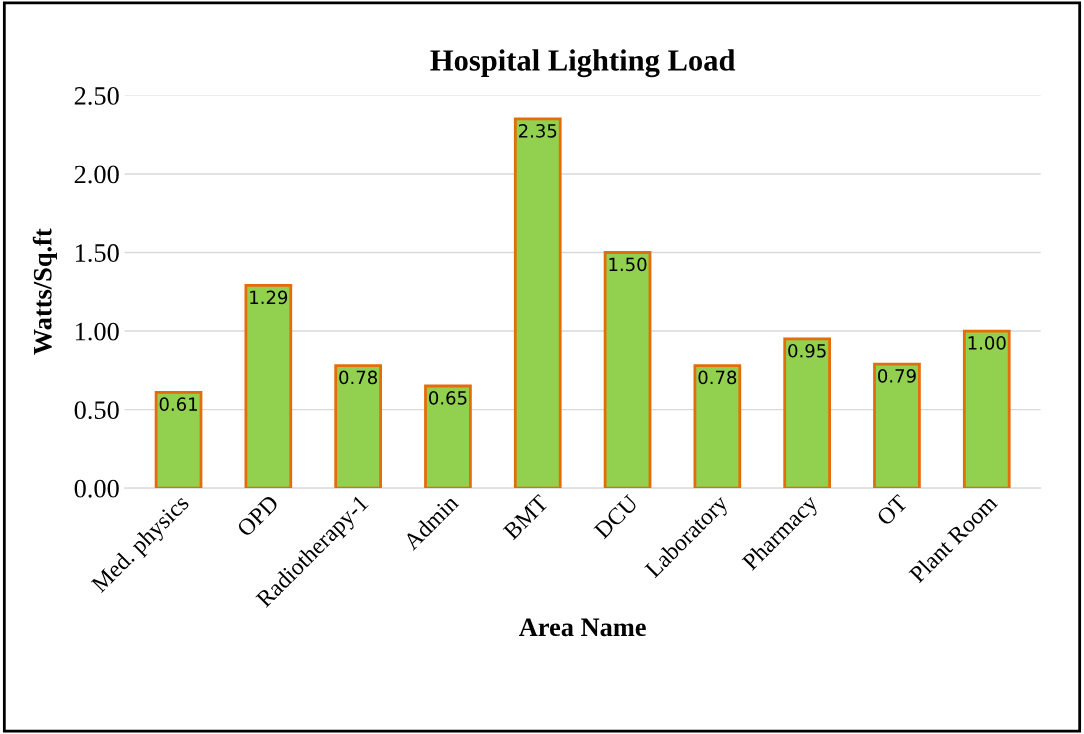  I want to click on data-label: 2.35, so click(537, 131).